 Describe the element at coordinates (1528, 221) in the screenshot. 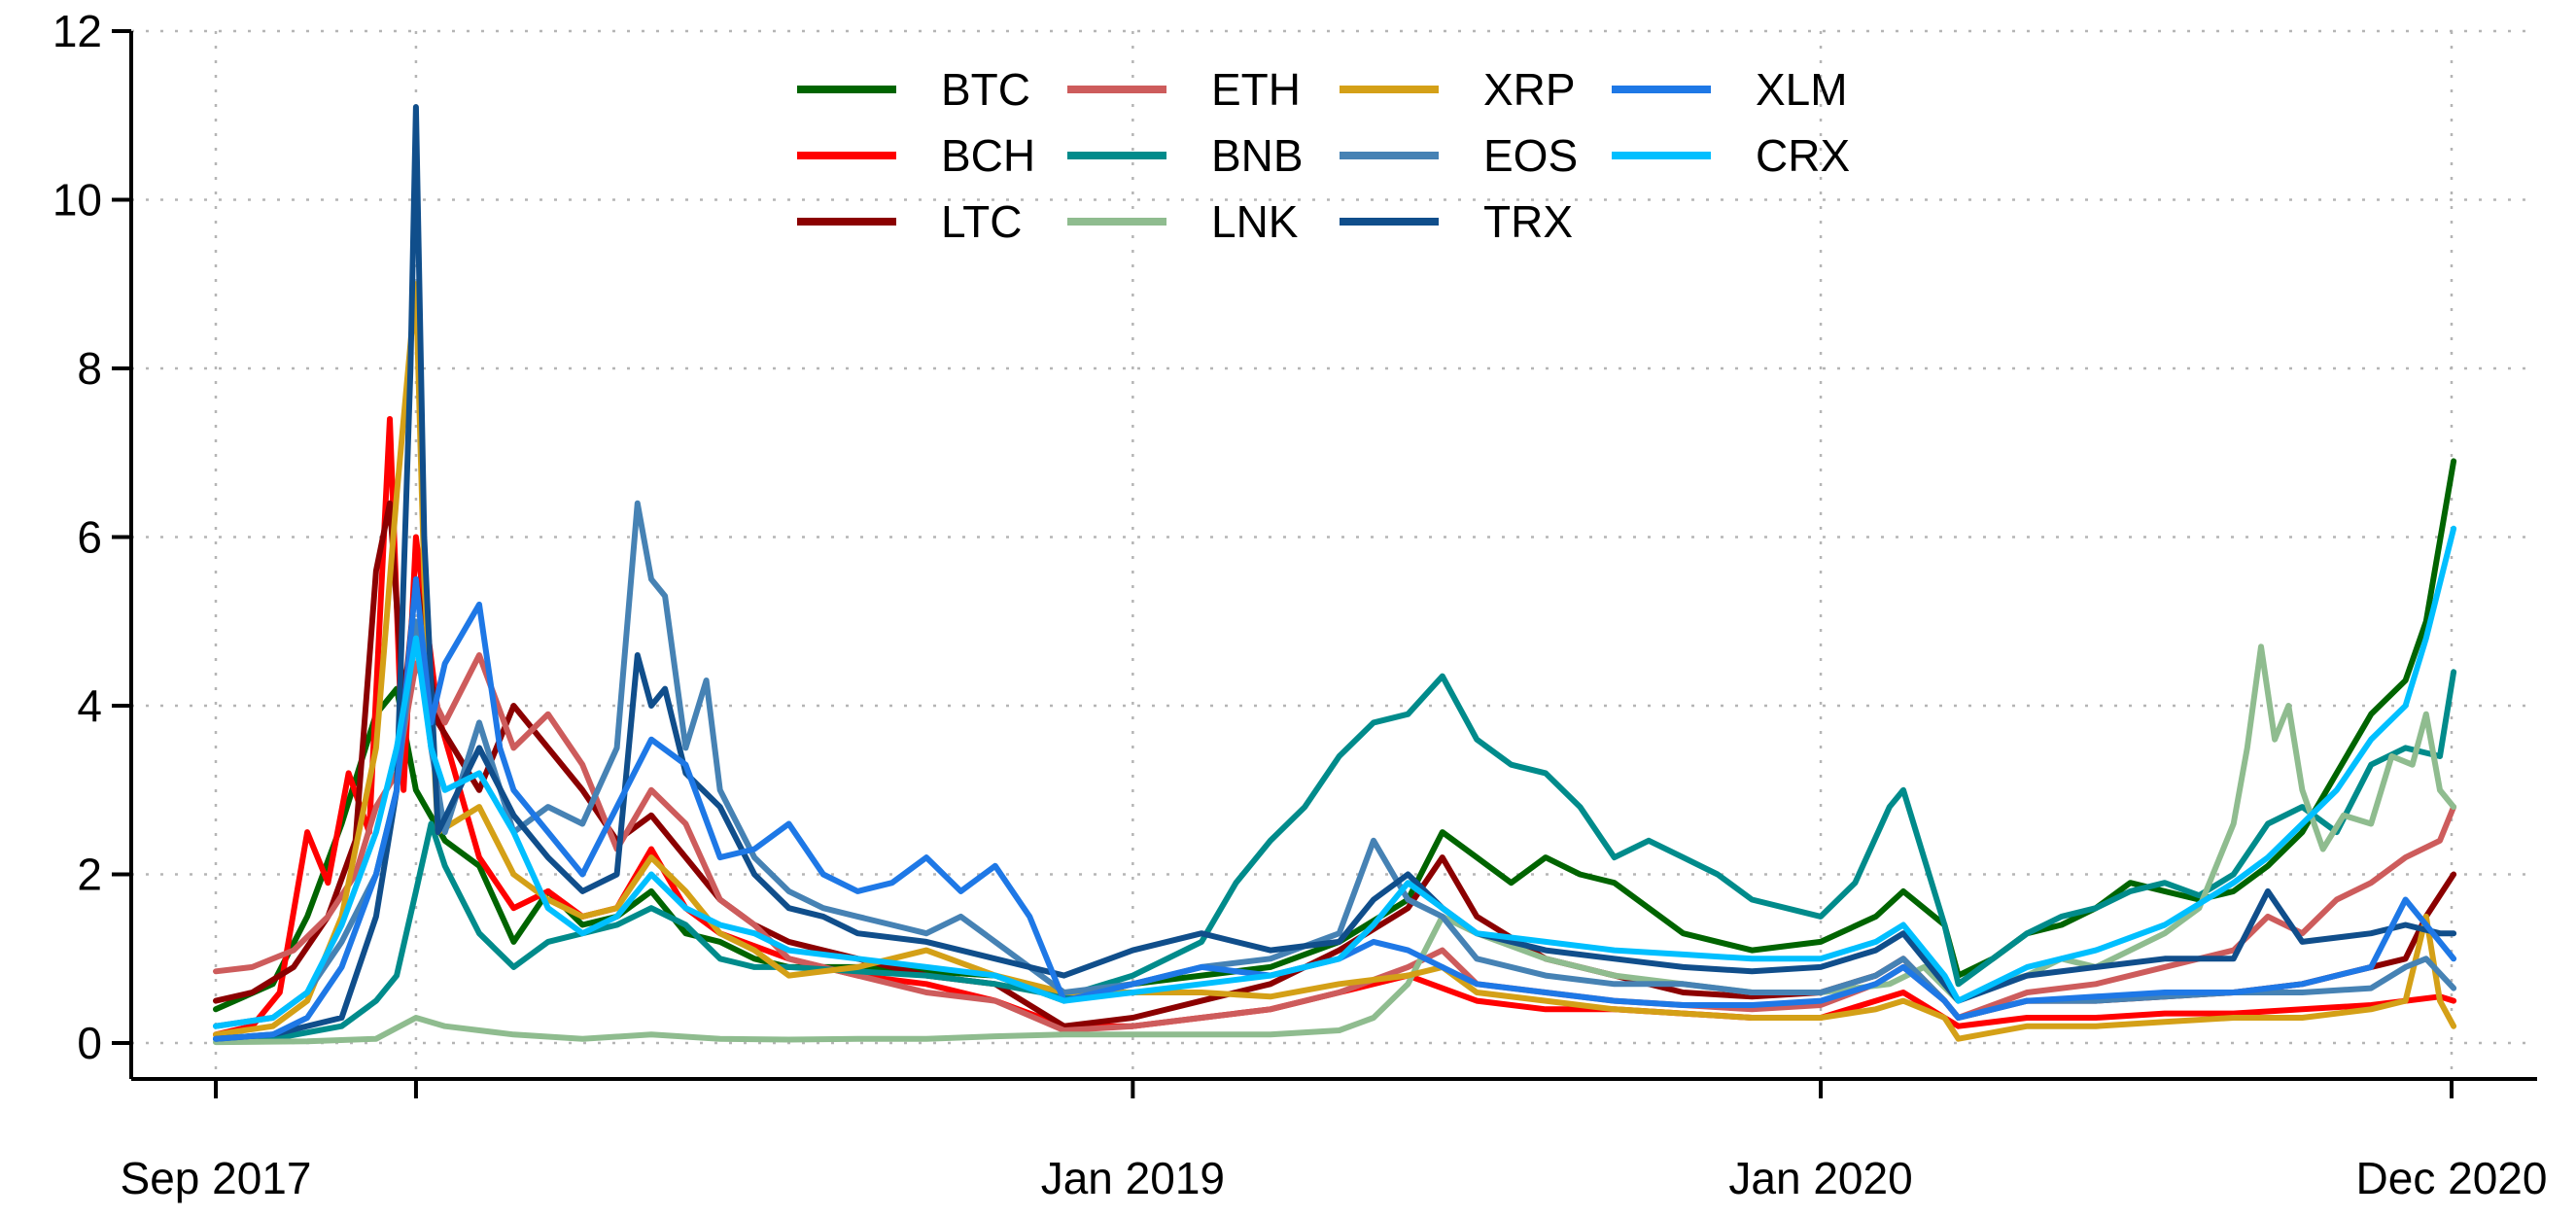

I see `legend-label: TRX` at that location.